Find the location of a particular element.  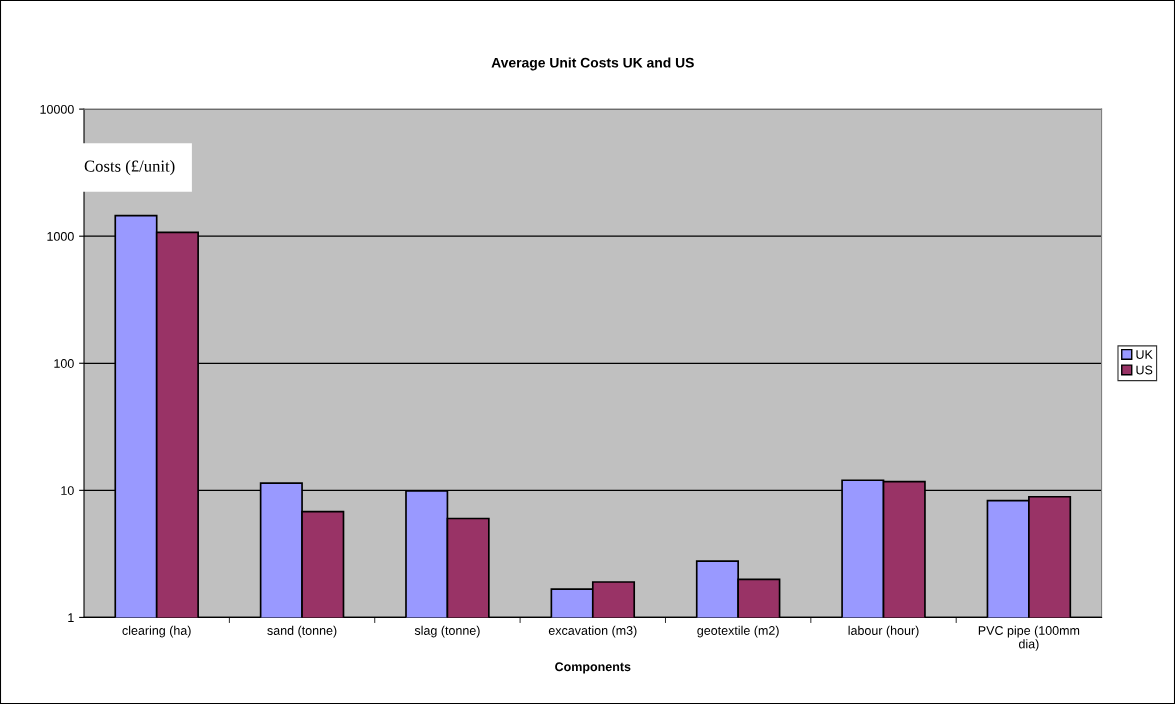

chart-title: Average Unit Costs UK and US is located at coordinates (592, 64).